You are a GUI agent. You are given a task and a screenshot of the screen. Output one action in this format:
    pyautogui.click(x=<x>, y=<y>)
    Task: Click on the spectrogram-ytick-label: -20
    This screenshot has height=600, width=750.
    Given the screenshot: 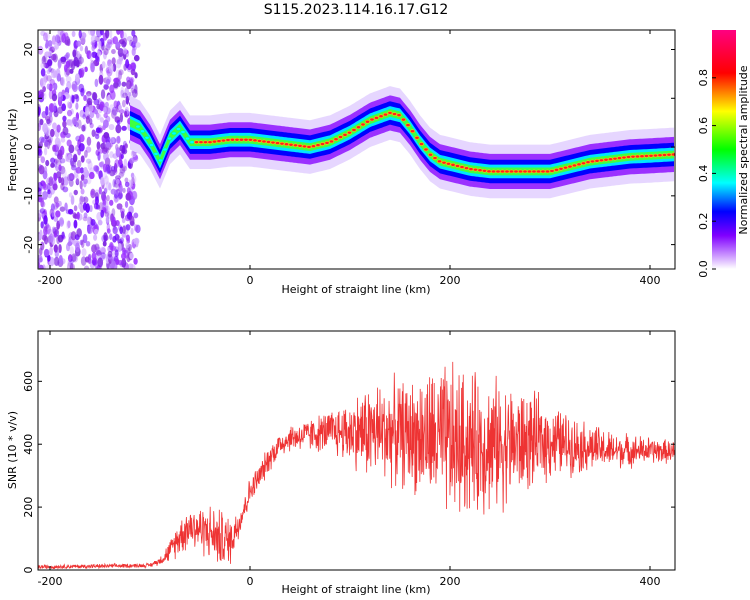 What is the action you would take?
    pyautogui.click(x=28, y=245)
    